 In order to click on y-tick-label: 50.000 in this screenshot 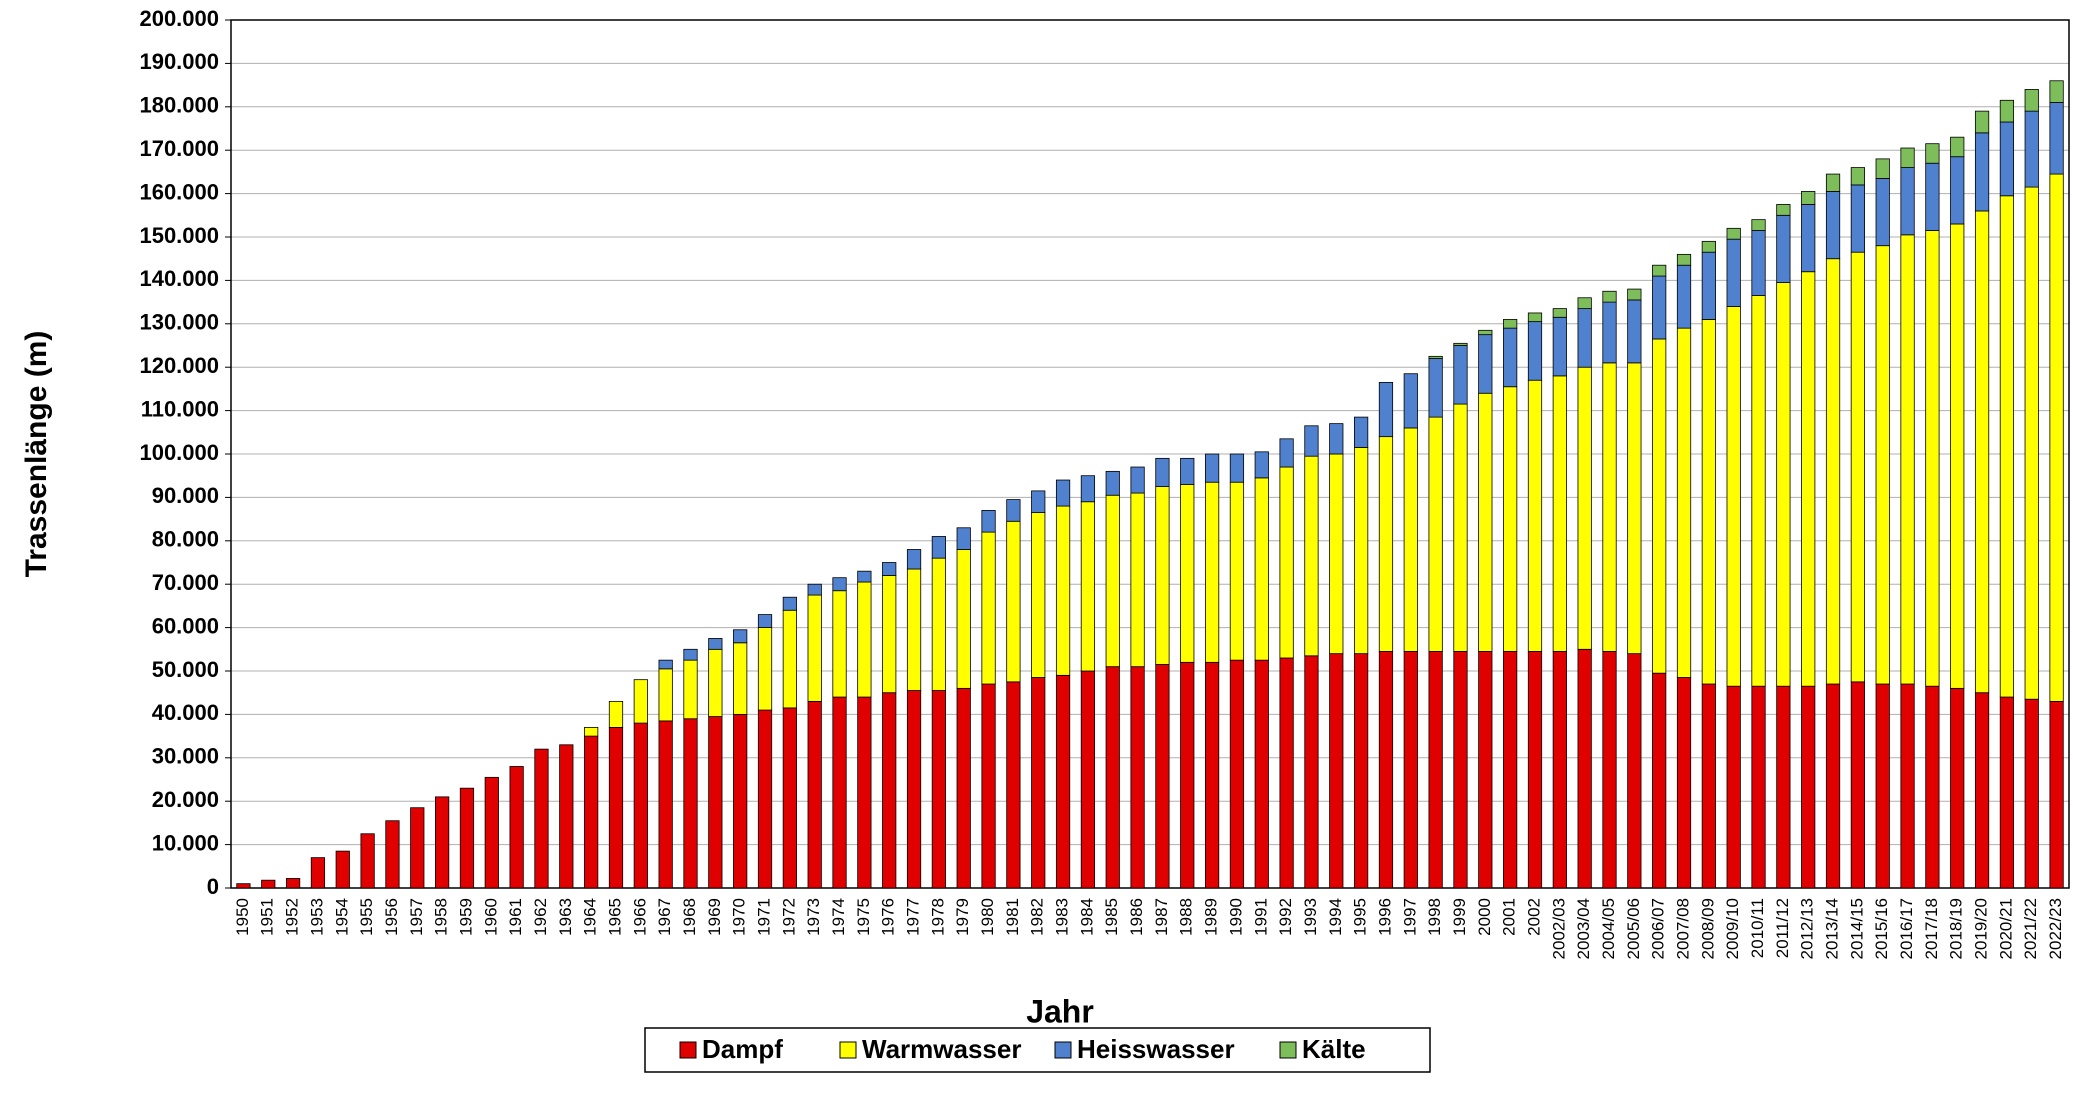, I will do `click(185, 669)`.